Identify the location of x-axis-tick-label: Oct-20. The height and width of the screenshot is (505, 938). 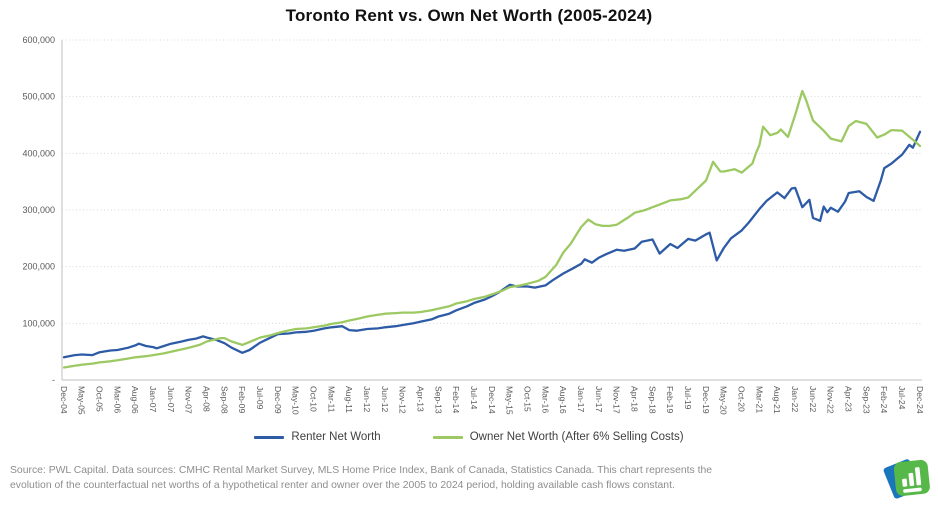
(741, 399).